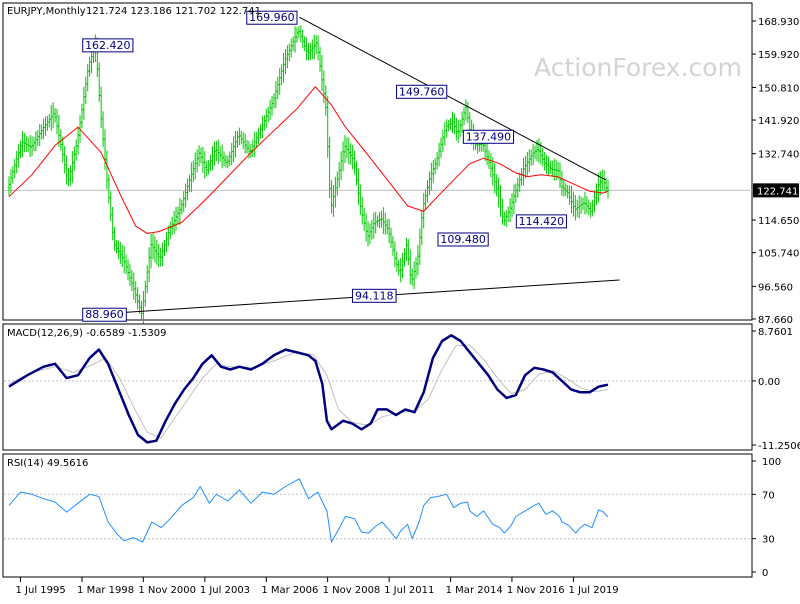 This screenshot has height=604, width=800. Describe the element at coordinates (173, 11) in the screenshot. I see `ohlc-readout: 121.724 123.186 121.702 122.741` at that location.